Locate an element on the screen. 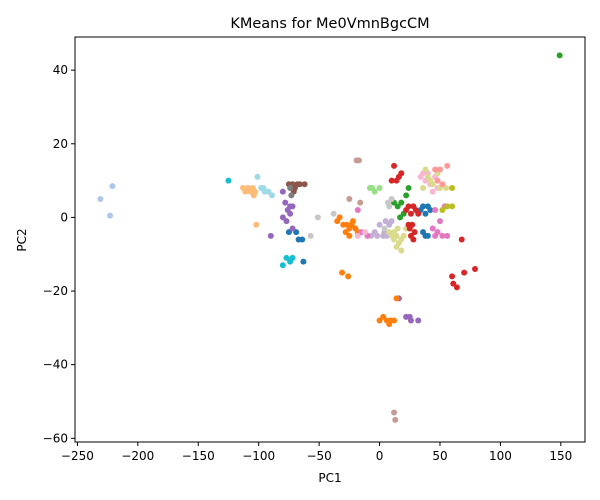  x-axis-ticks: −250 −200 −150 −100 −50 0 50 100 150 is located at coordinates (316, 452).